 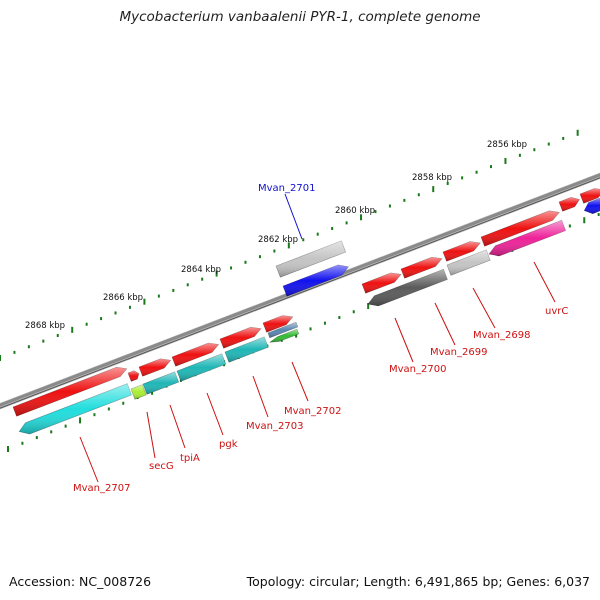 What do you see at coordinates (70, 392) in the screenshot?
I see `cds-mvan-2707-forward-shade` at bounding box center [70, 392].